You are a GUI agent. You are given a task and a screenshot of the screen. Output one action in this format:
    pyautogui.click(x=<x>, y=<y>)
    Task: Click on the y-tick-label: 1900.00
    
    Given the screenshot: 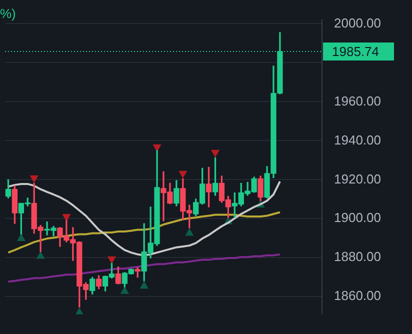 What is the action you would take?
    pyautogui.click(x=357, y=218)
    